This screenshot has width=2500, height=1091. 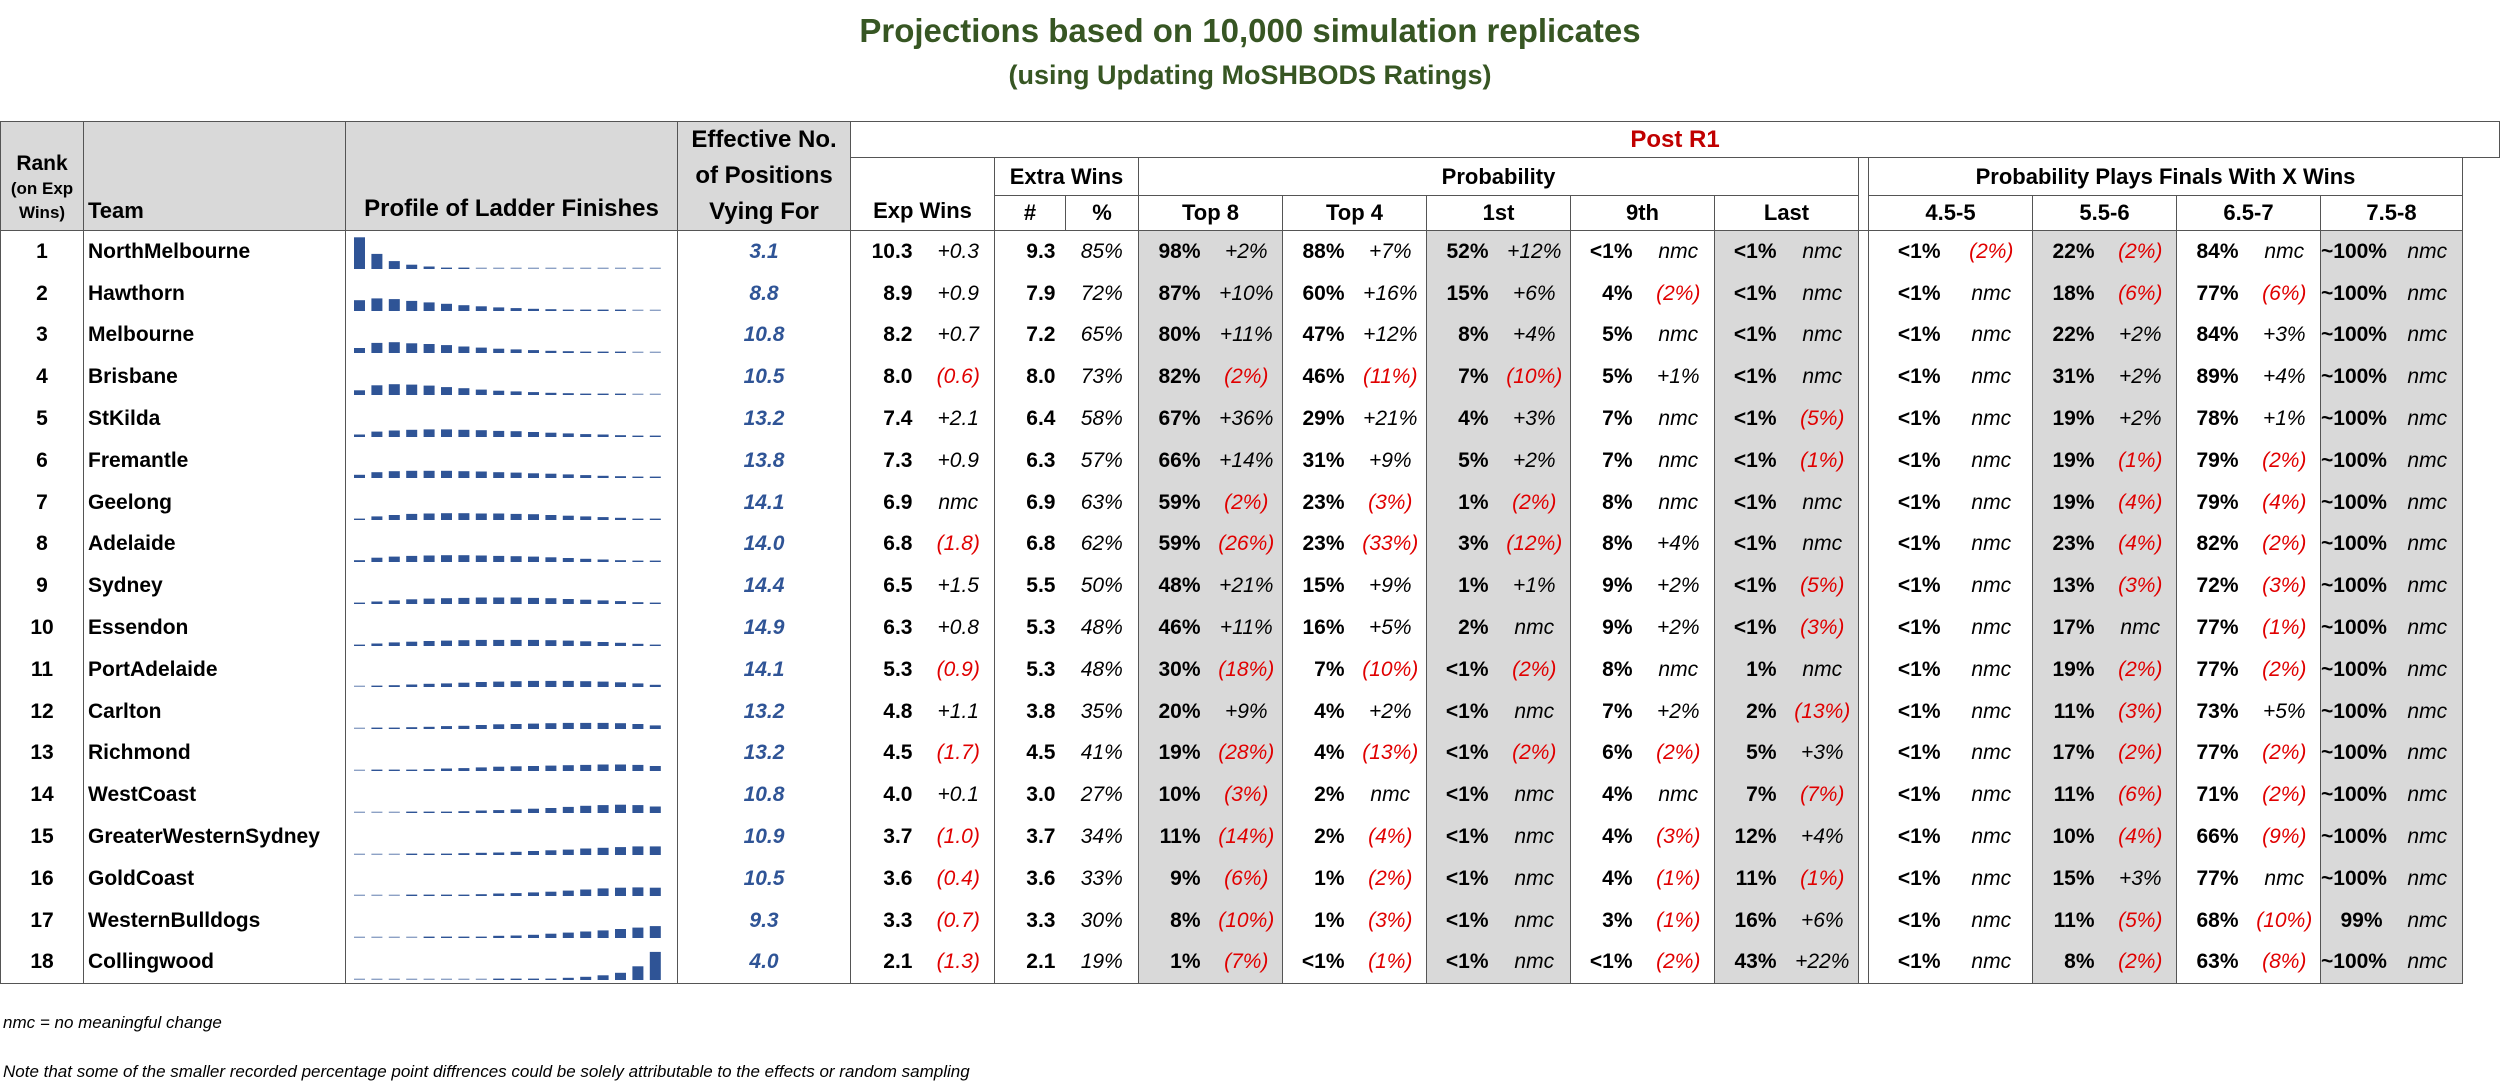 What do you see at coordinates (1329, 711) in the screenshot?
I see `top4-cell: 4%` at bounding box center [1329, 711].